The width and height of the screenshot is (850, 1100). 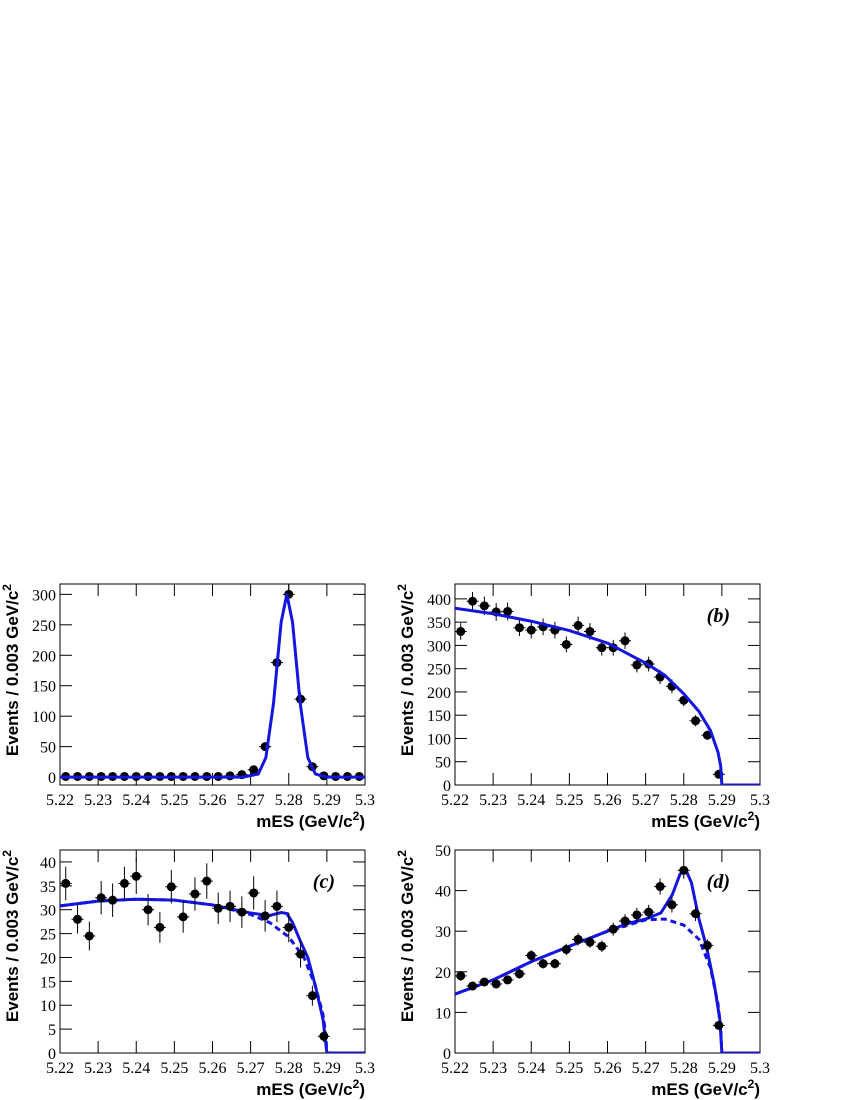 I want to click on y-tick-label: 5, so click(x=52, y=1030).